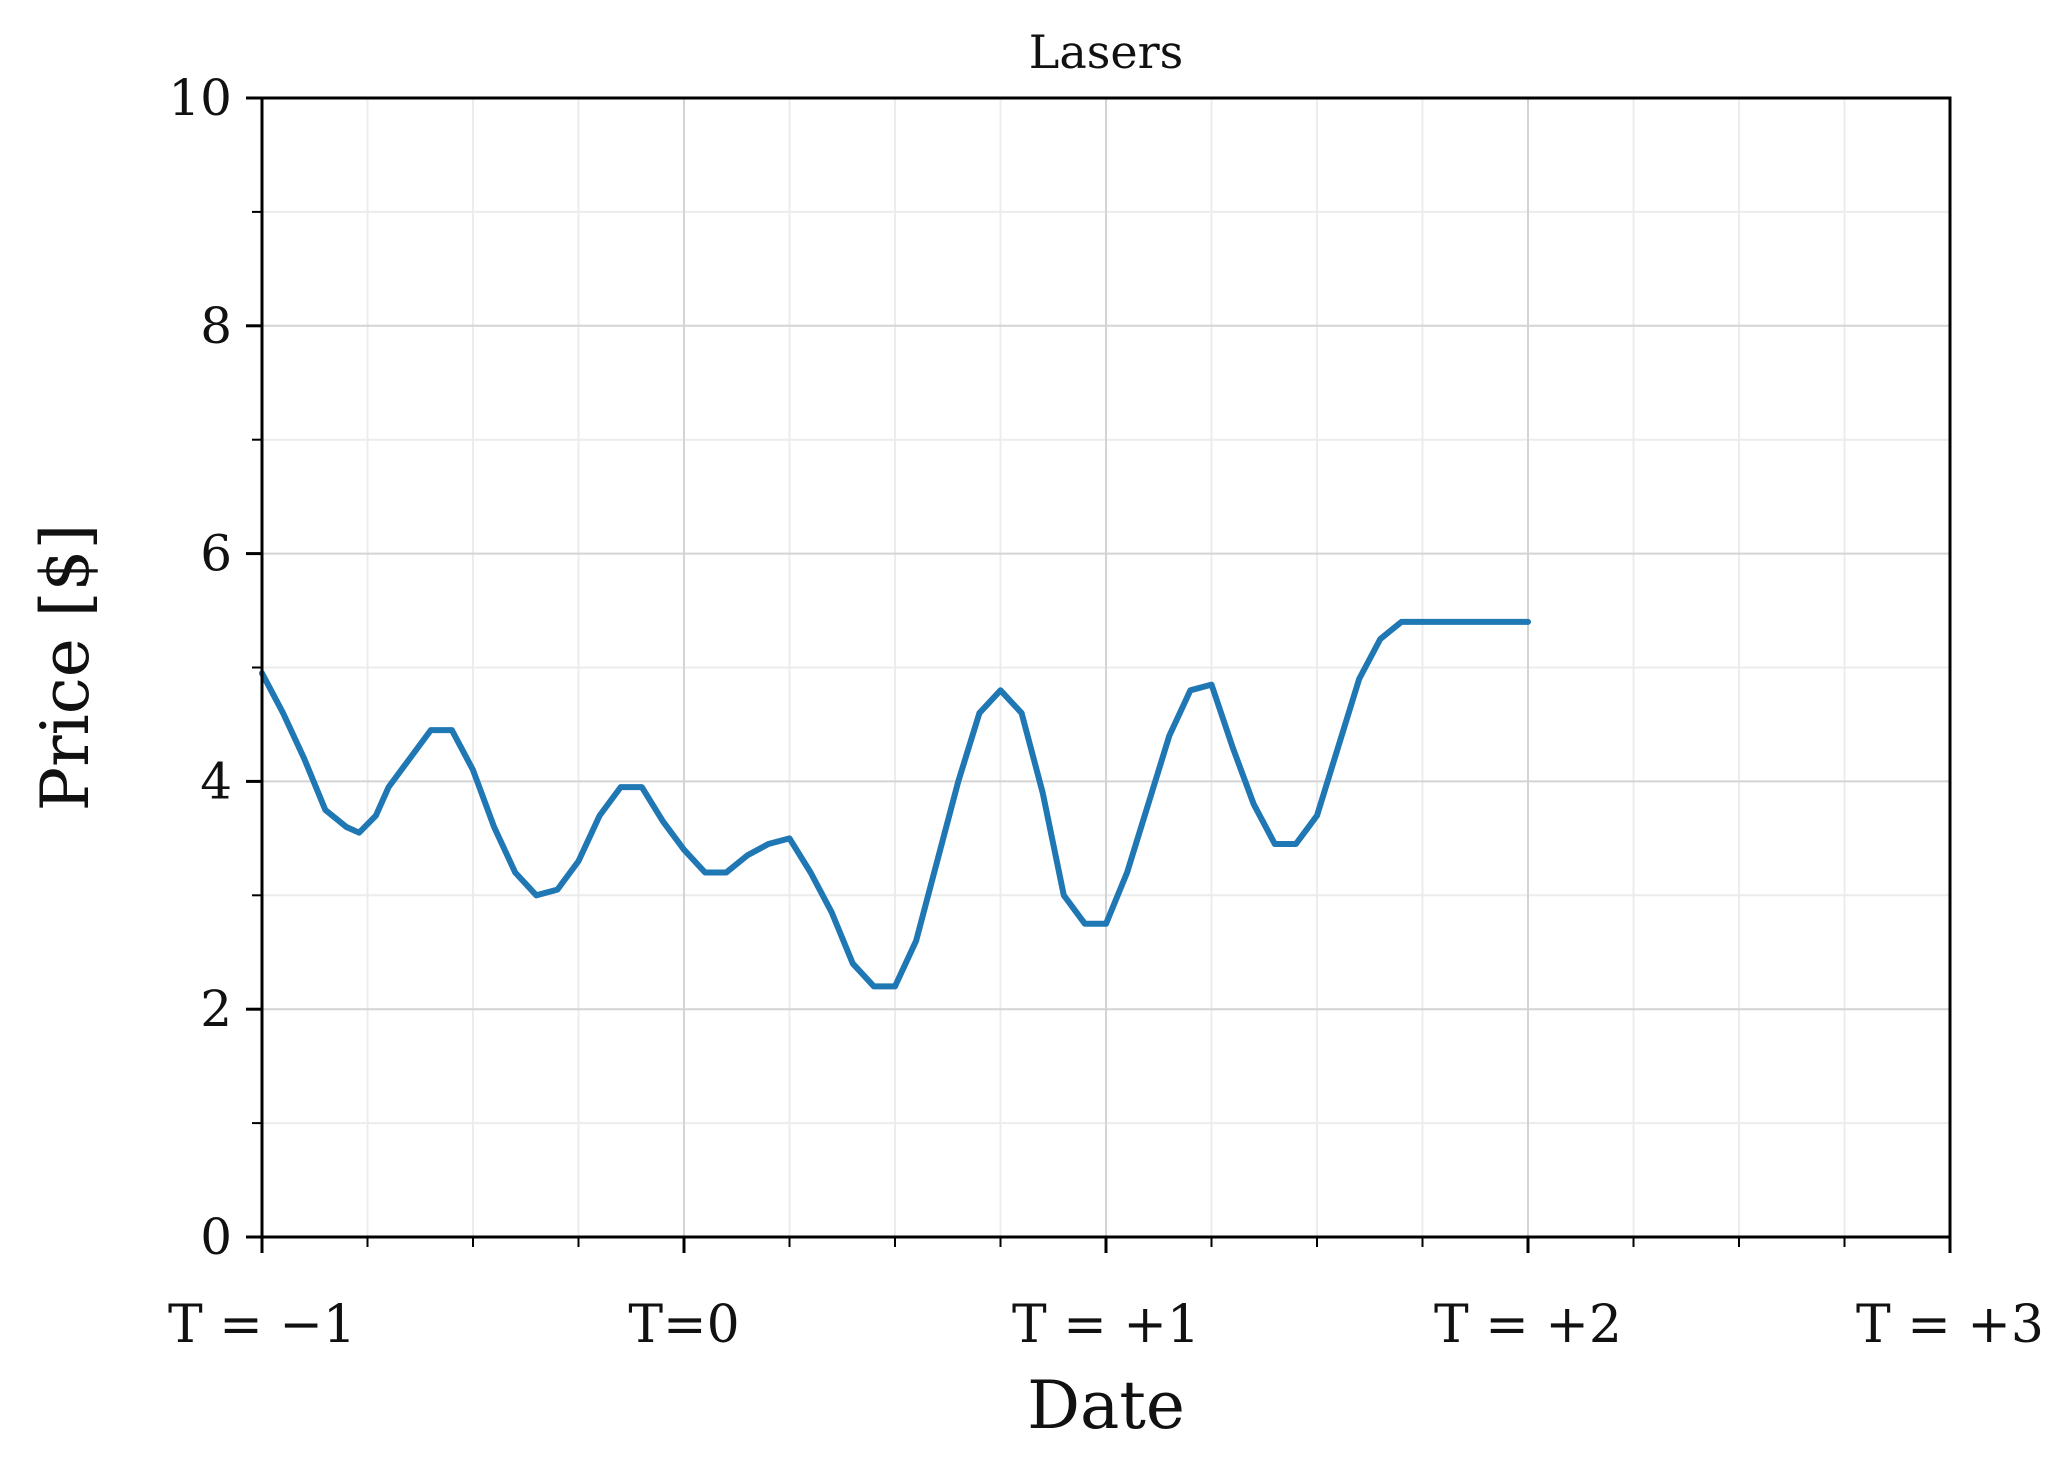 This screenshot has width=2070, height=1470. I want to click on y-tick-label: 6, so click(216, 554).